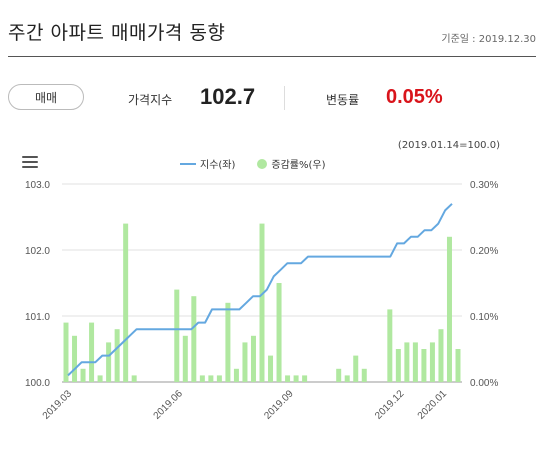  Describe the element at coordinates (188, 163) in the screenshot. I see `legend-line-swatch` at that location.